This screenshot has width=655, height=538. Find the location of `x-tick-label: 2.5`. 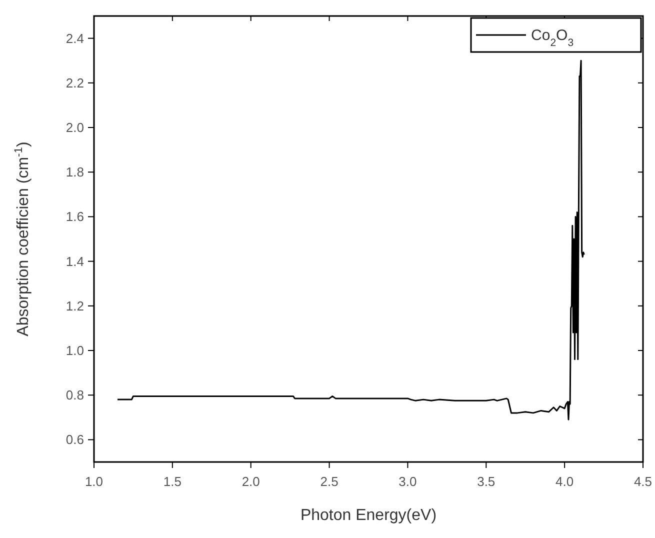

x-tick-label: 2.5 is located at coordinates (329, 481).